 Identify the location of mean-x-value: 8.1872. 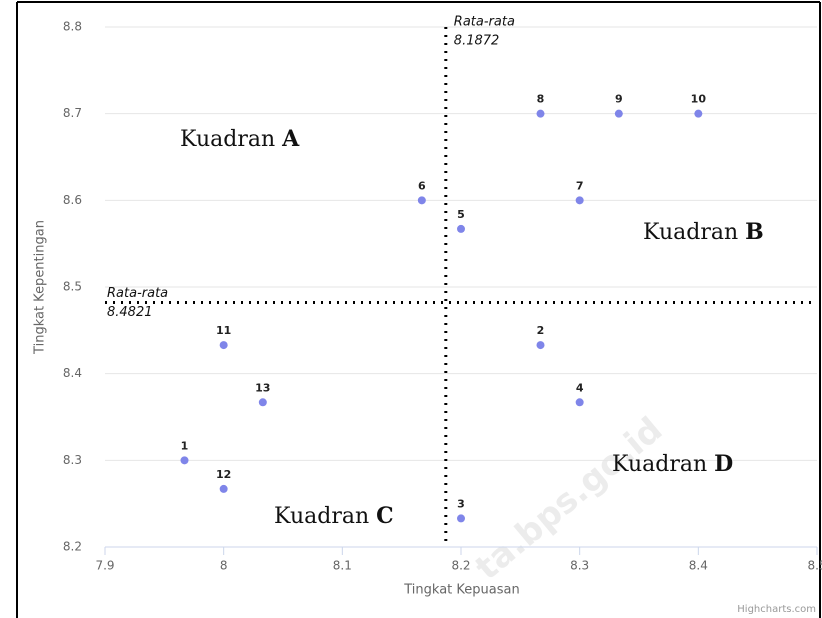
(477, 41).